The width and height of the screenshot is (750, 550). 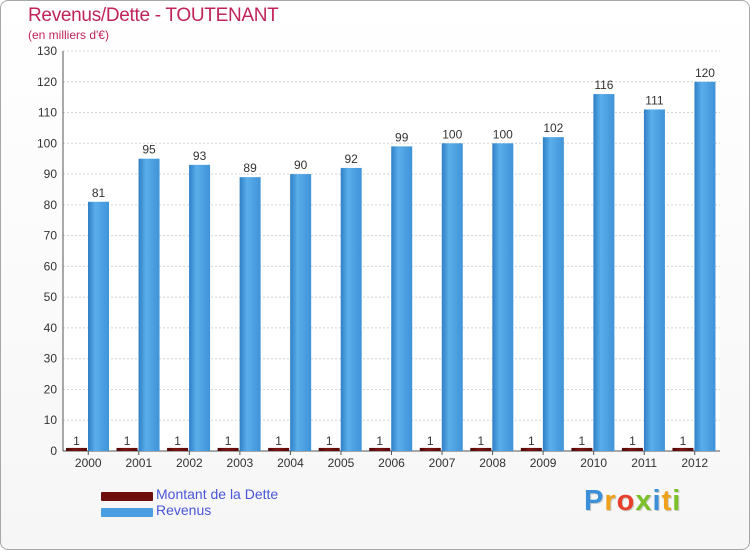 What do you see at coordinates (626, 501) in the screenshot?
I see `logo-letter: o` at bounding box center [626, 501].